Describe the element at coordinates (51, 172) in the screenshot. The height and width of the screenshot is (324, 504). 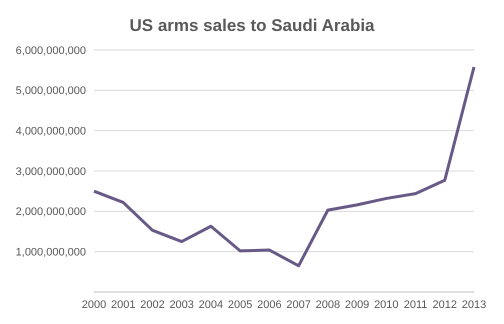
I see `y-tick-label: 3,000,000,000` at that location.